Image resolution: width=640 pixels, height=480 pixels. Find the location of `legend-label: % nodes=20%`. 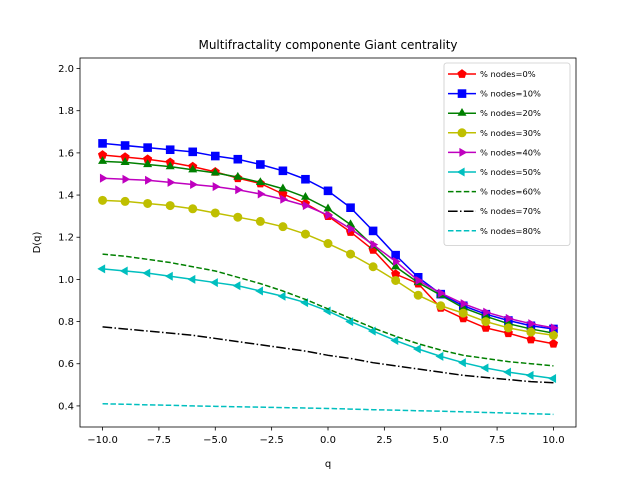

legend-label: % nodes=20% is located at coordinates (510, 113).